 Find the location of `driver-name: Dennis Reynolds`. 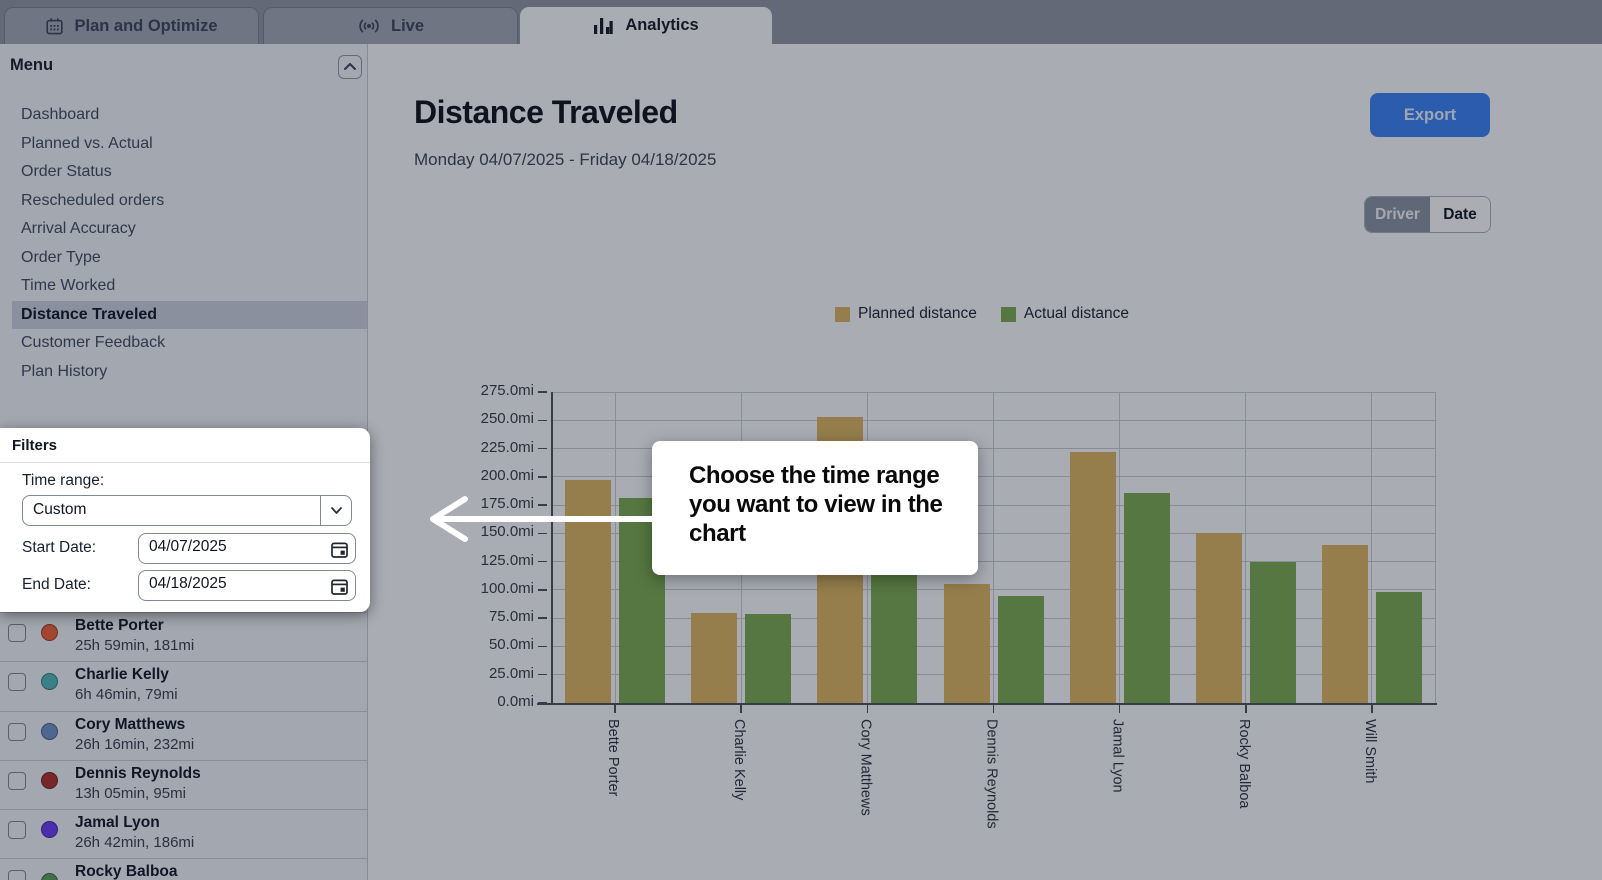

driver-name: Dennis Reynolds is located at coordinates (138, 773).